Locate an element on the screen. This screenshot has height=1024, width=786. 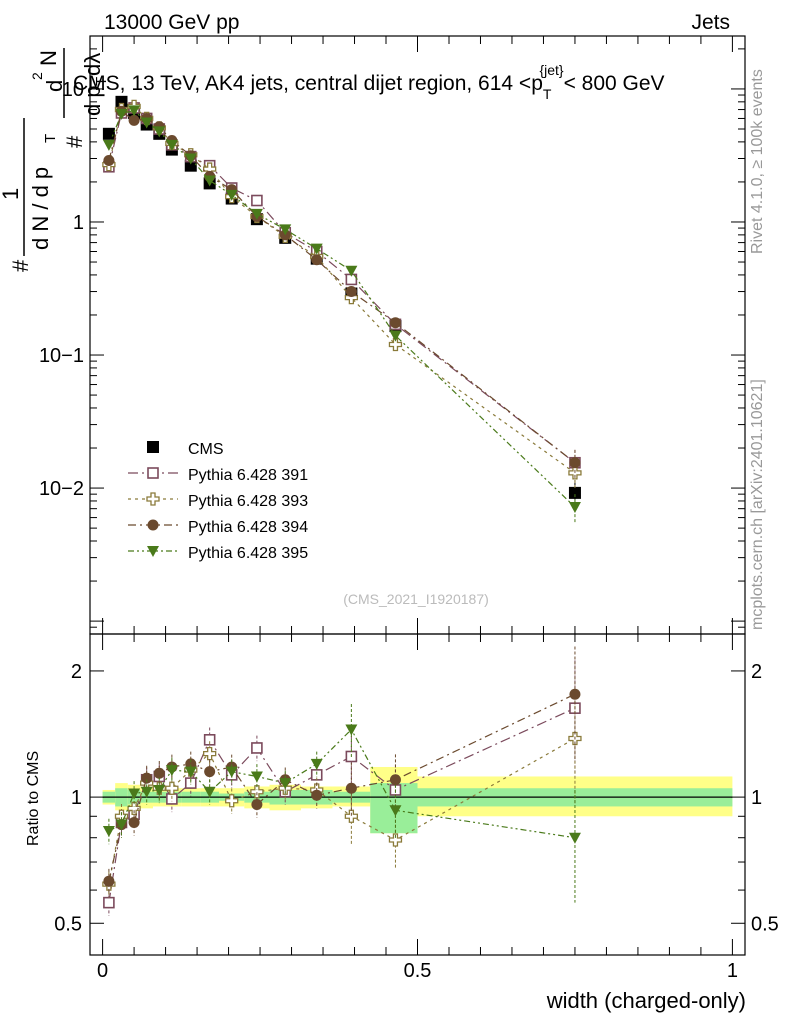
legend-label: Pythia 6.428 391 is located at coordinates (248, 475).